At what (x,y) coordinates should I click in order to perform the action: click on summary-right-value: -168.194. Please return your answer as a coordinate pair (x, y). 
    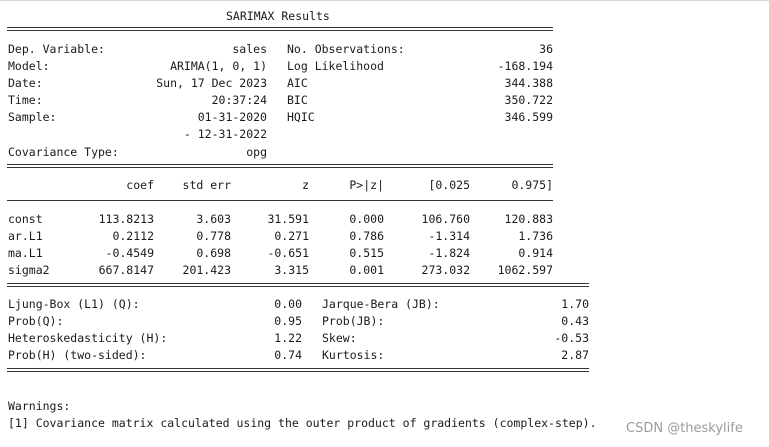
    Looking at the image, I should click on (525, 66).